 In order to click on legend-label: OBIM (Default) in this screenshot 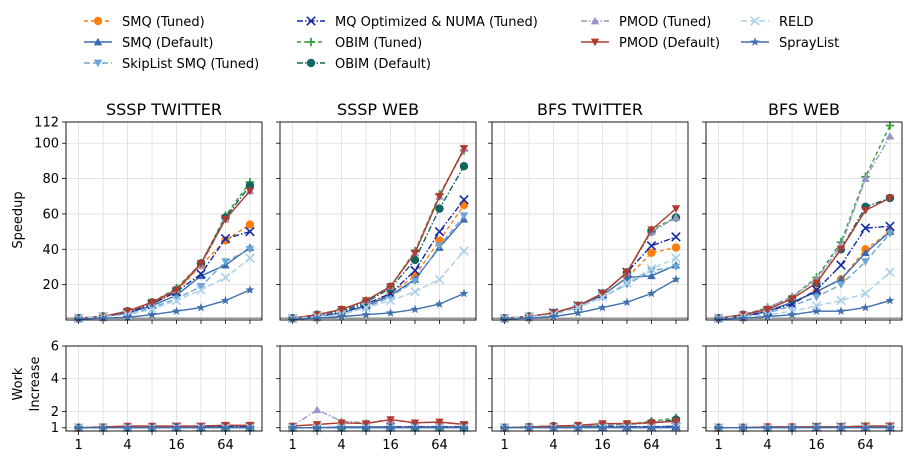, I will do `click(383, 64)`.